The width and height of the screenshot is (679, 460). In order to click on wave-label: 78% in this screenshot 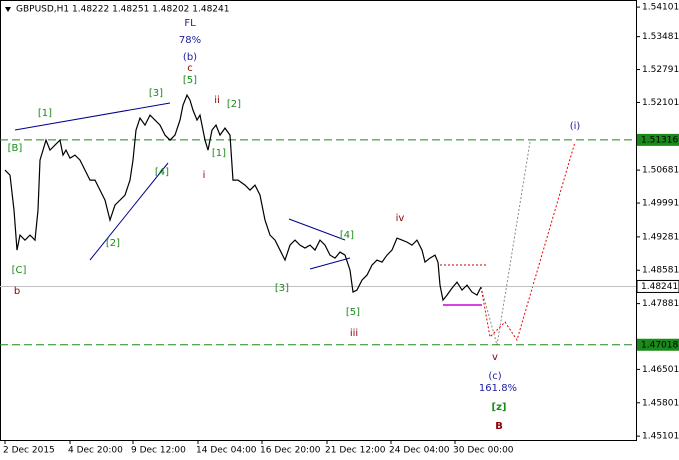, I will do `click(190, 40)`.